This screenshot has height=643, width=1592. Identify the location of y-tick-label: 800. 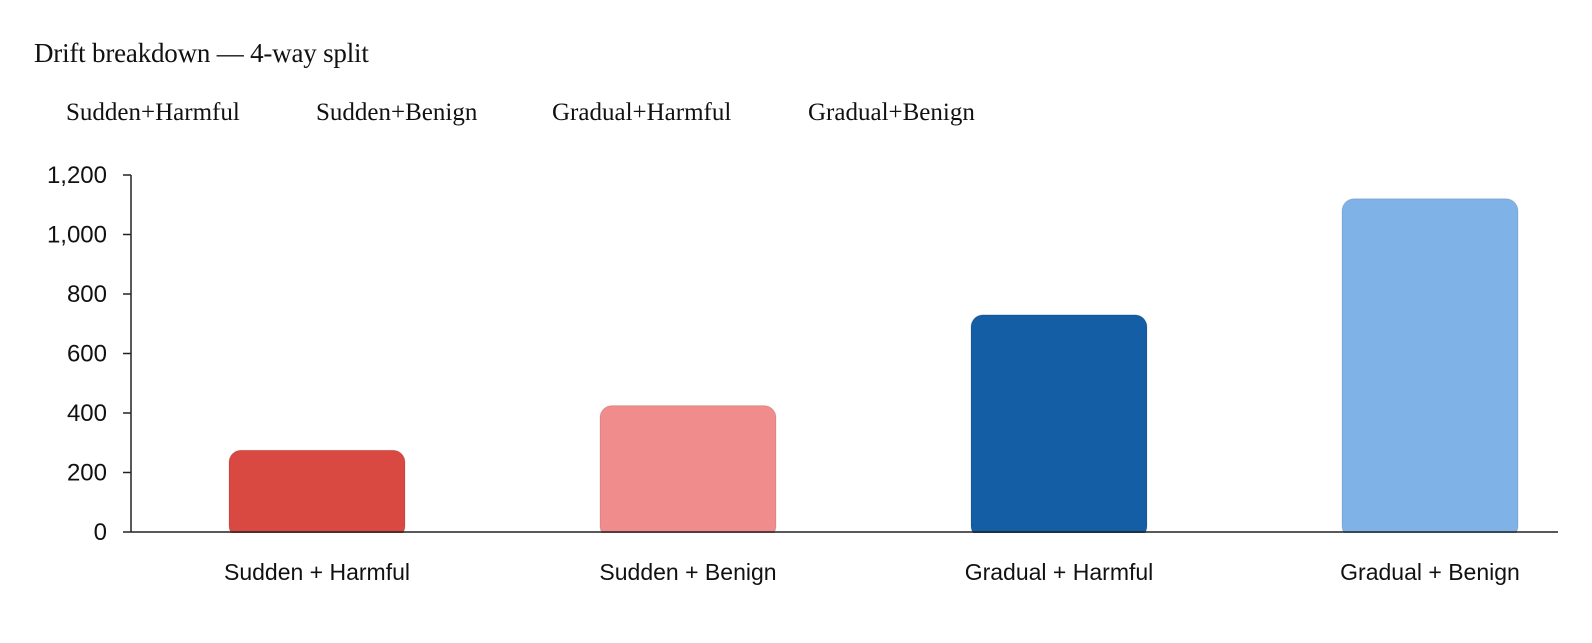
(87, 294).